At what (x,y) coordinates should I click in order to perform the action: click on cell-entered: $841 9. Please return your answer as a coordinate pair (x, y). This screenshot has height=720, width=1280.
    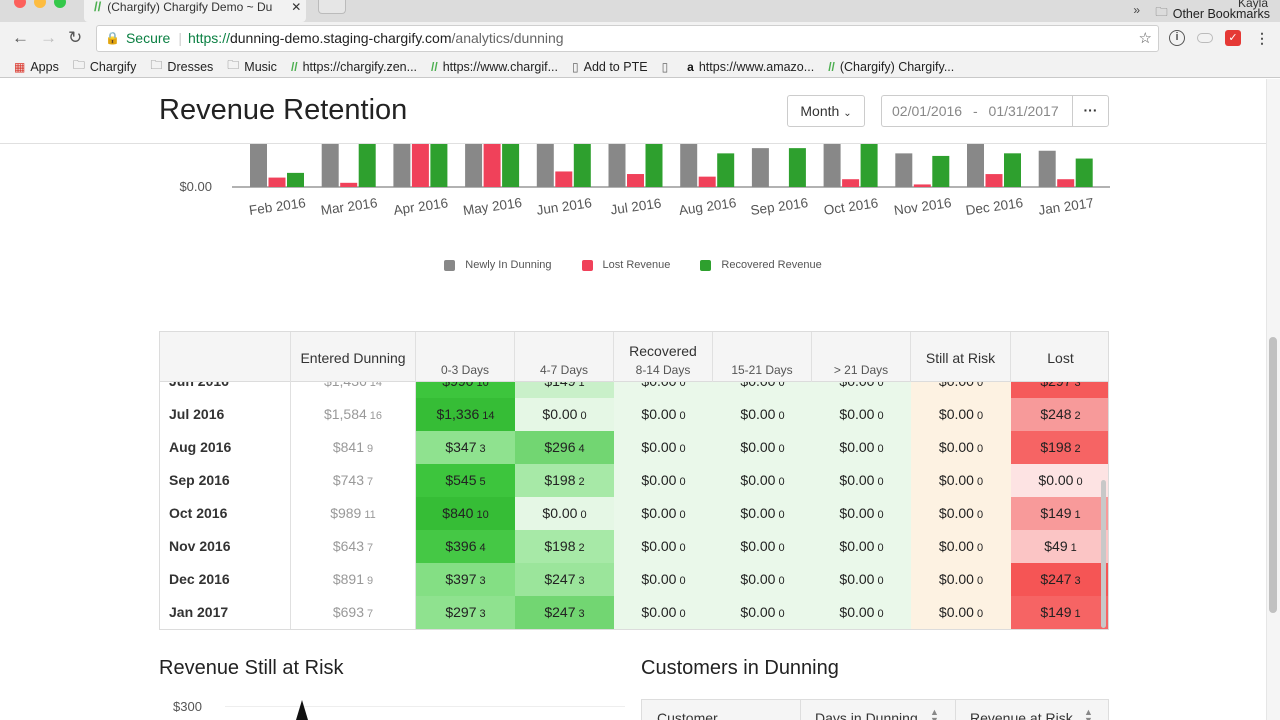
    Looking at the image, I should click on (353, 447).